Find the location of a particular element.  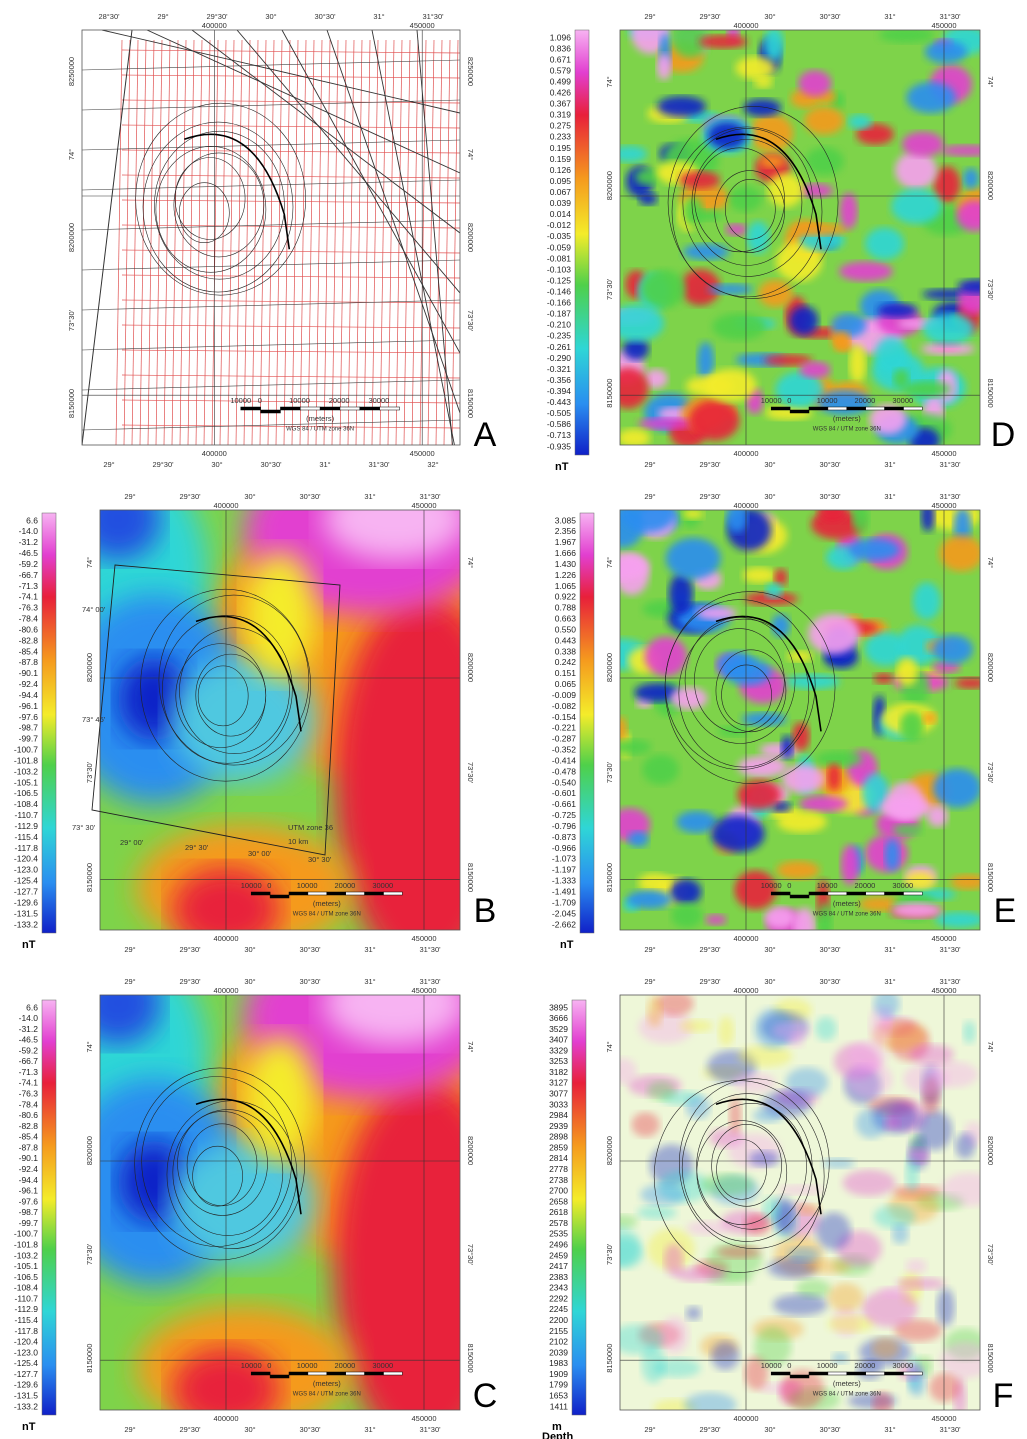

colorbar-label: 1.065 is located at coordinates (566, 586).